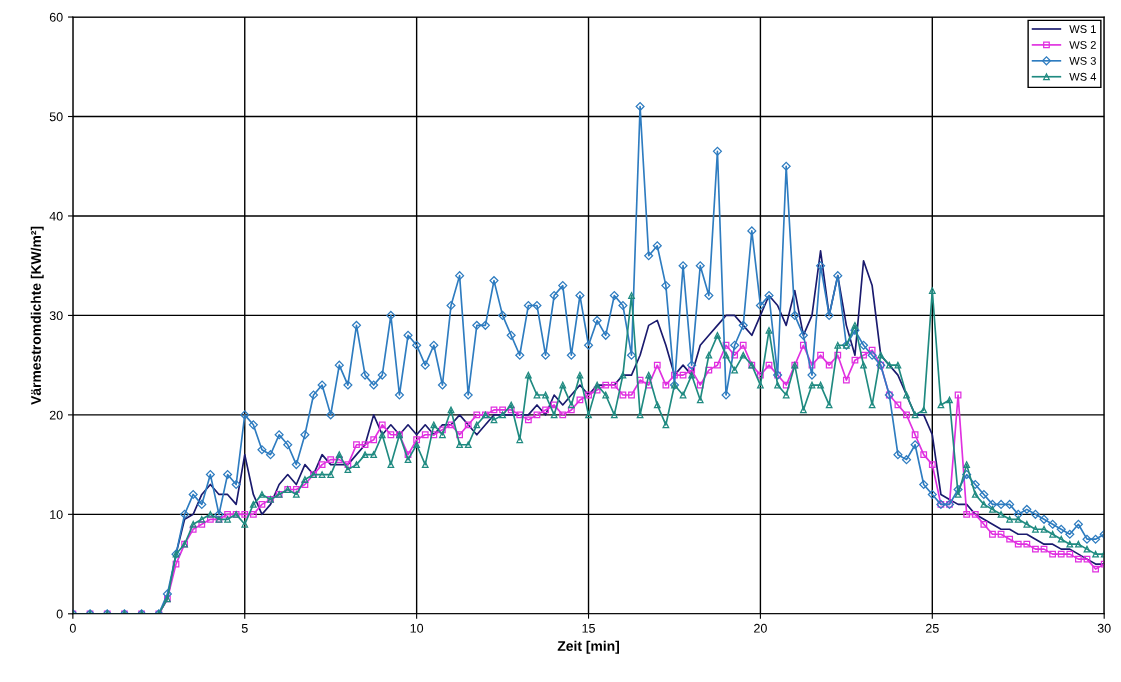 The height and width of the screenshot is (682, 1121). What do you see at coordinates (59, 614) in the screenshot?
I see `y-tick-label: 0` at bounding box center [59, 614].